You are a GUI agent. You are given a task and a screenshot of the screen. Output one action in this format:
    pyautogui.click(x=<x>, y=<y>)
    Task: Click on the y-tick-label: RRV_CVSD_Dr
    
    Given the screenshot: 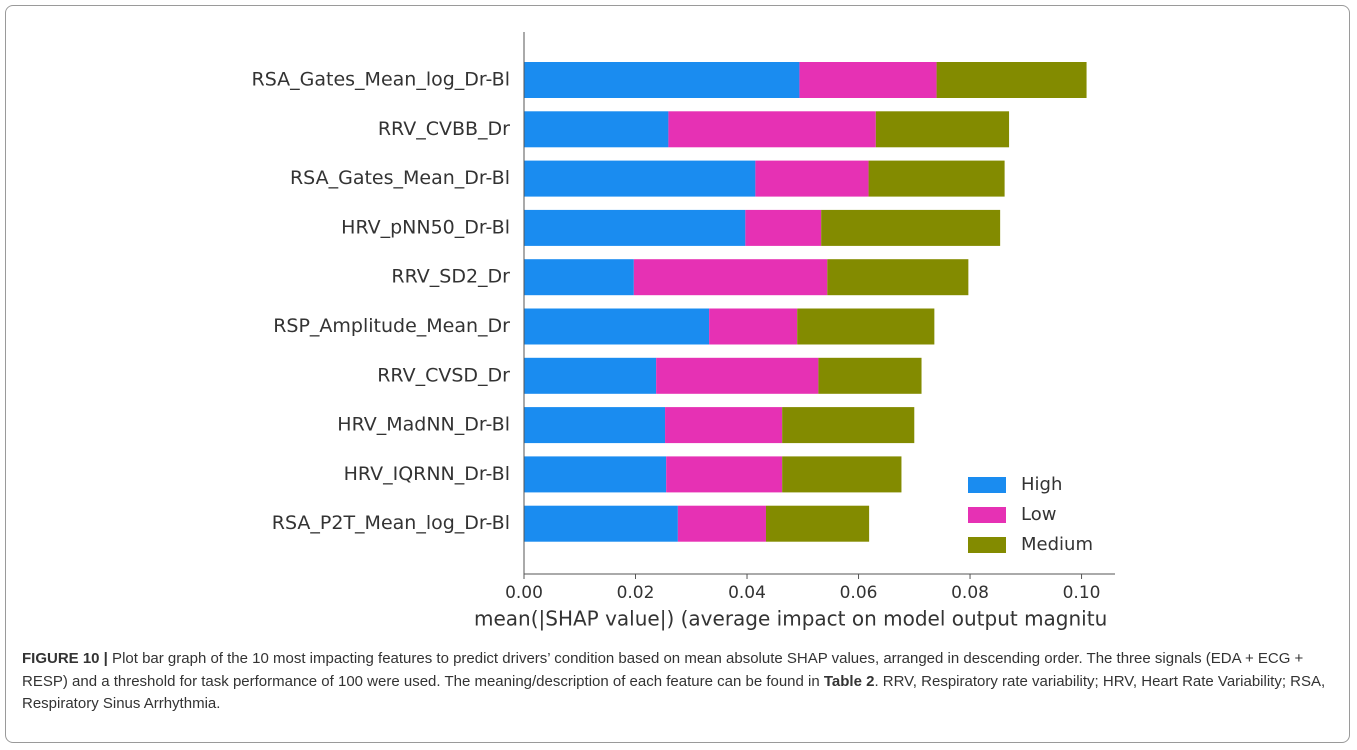 What is the action you would take?
    pyautogui.click(x=443, y=375)
    